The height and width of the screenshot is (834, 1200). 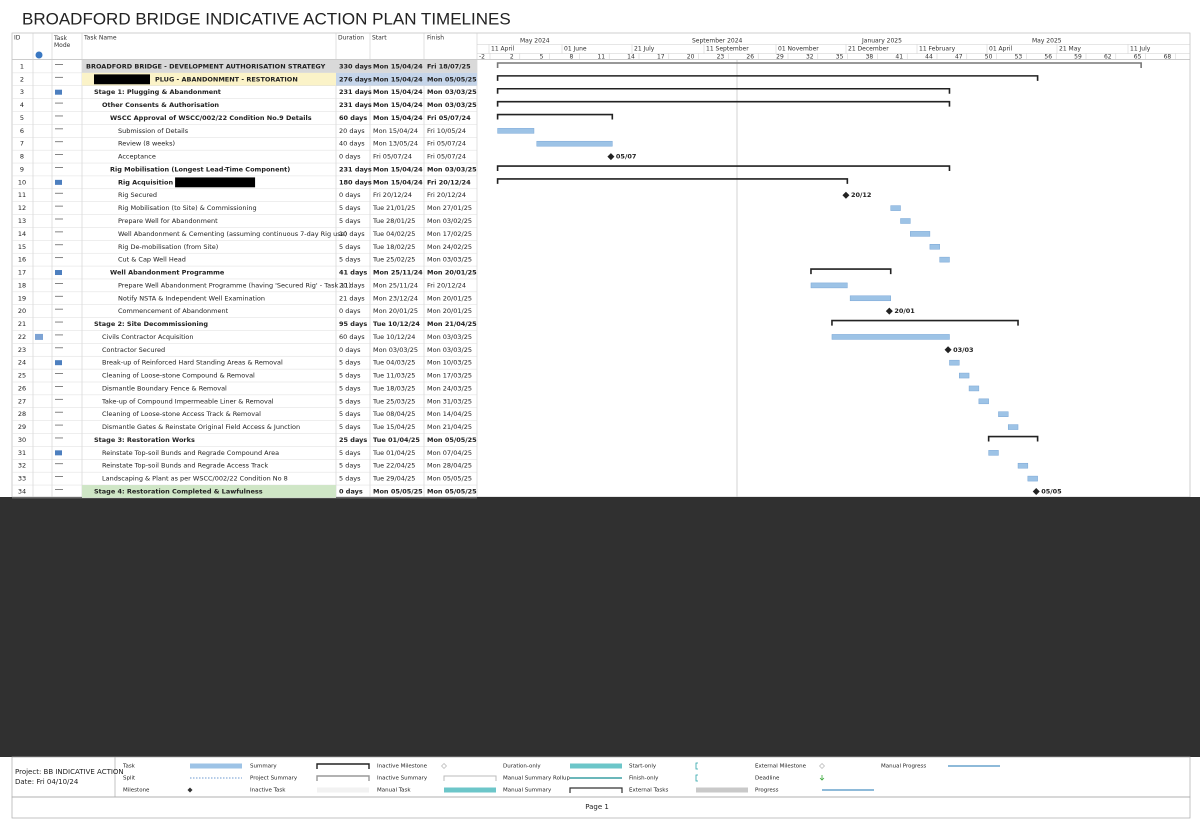 What do you see at coordinates (47, 782) in the screenshot?
I see `project-date: Date: Fri 04/10/24` at bounding box center [47, 782].